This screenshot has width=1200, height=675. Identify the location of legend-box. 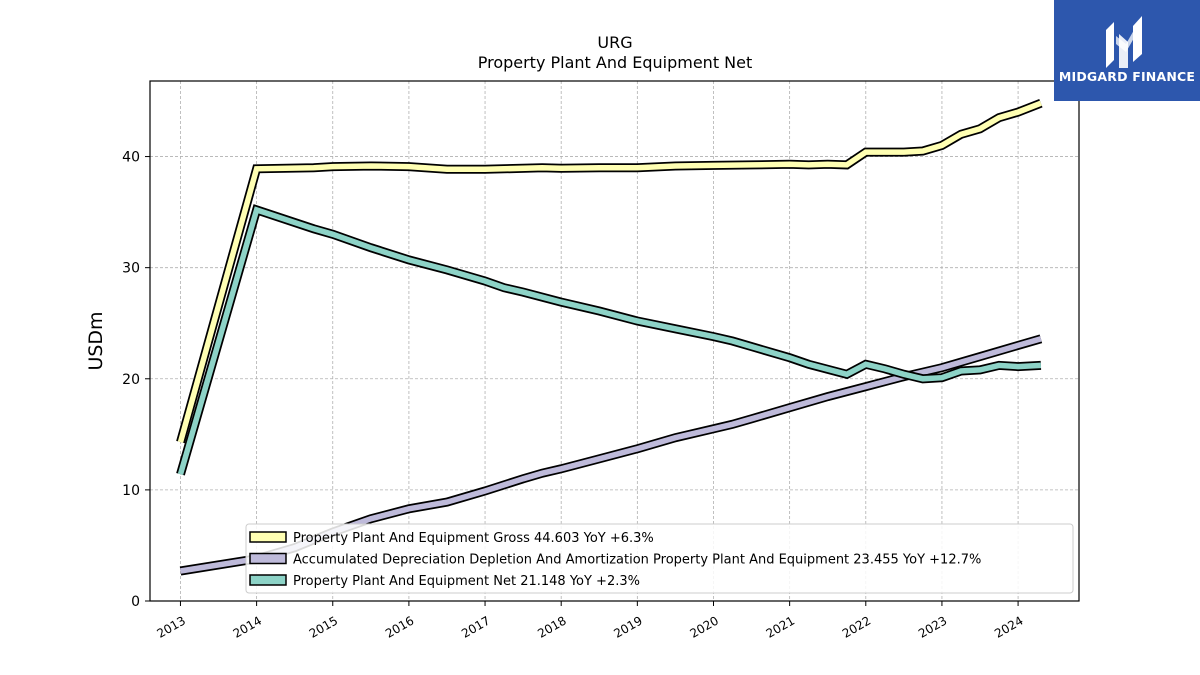
(659, 558).